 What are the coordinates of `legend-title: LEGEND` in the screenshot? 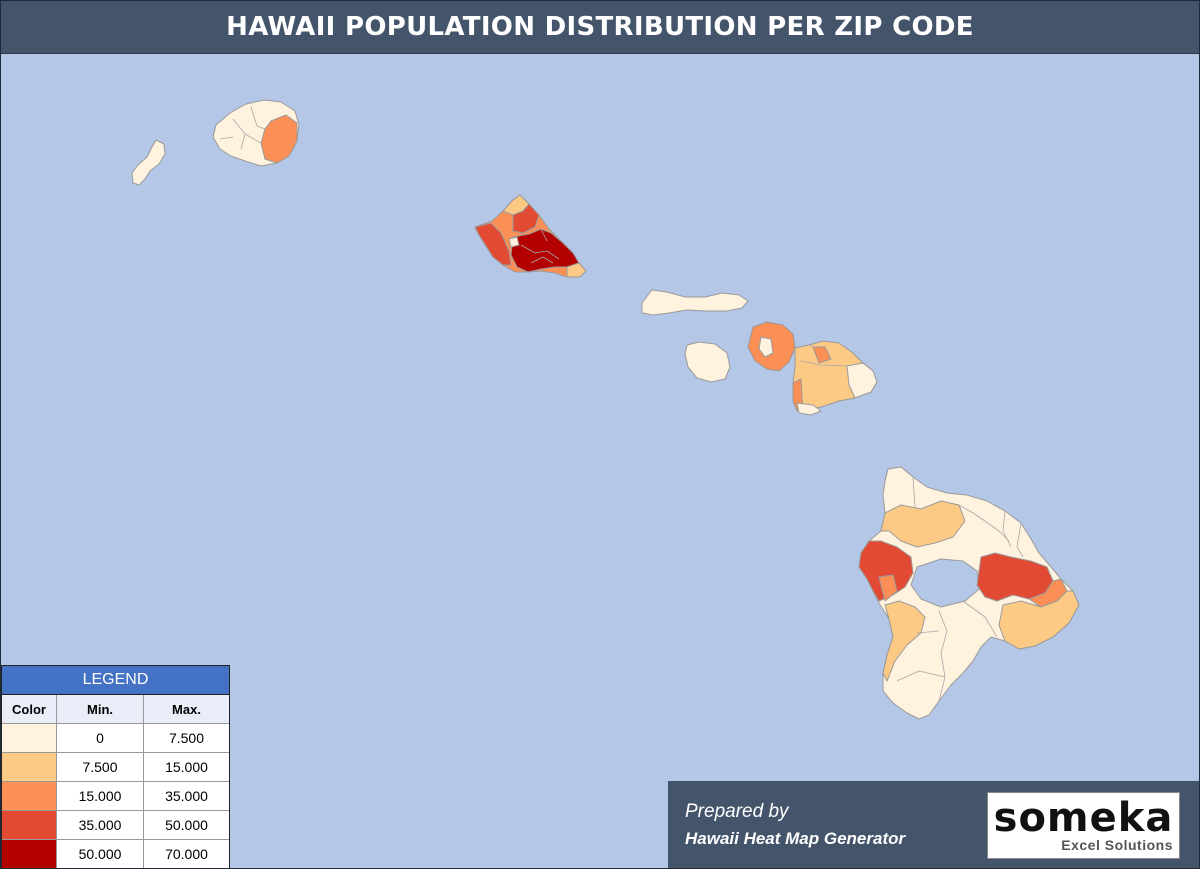 It's located at (115, 680).